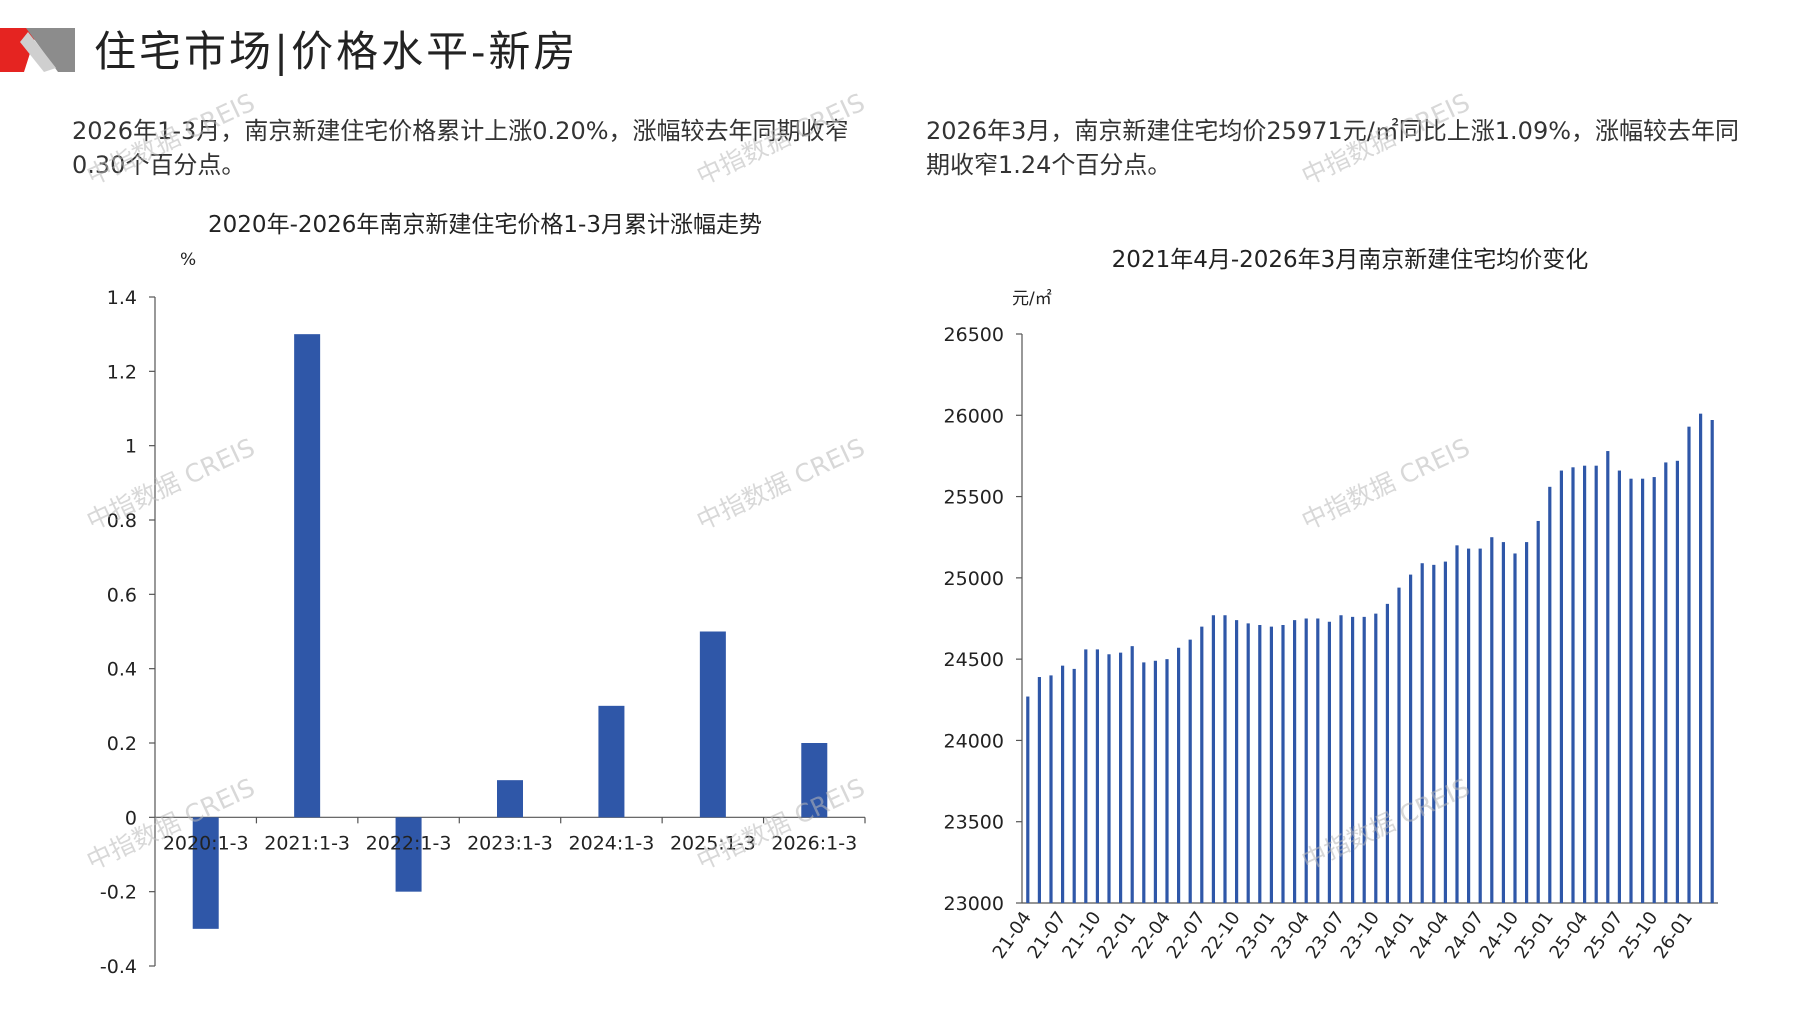 Image resolution: width=1797 pixels, height=1010 pixels. What do you see at coordinates (307, 843) in the screenshot?
I see `x-tick-label: 2021:1-3` at bounding box center [307, 843].